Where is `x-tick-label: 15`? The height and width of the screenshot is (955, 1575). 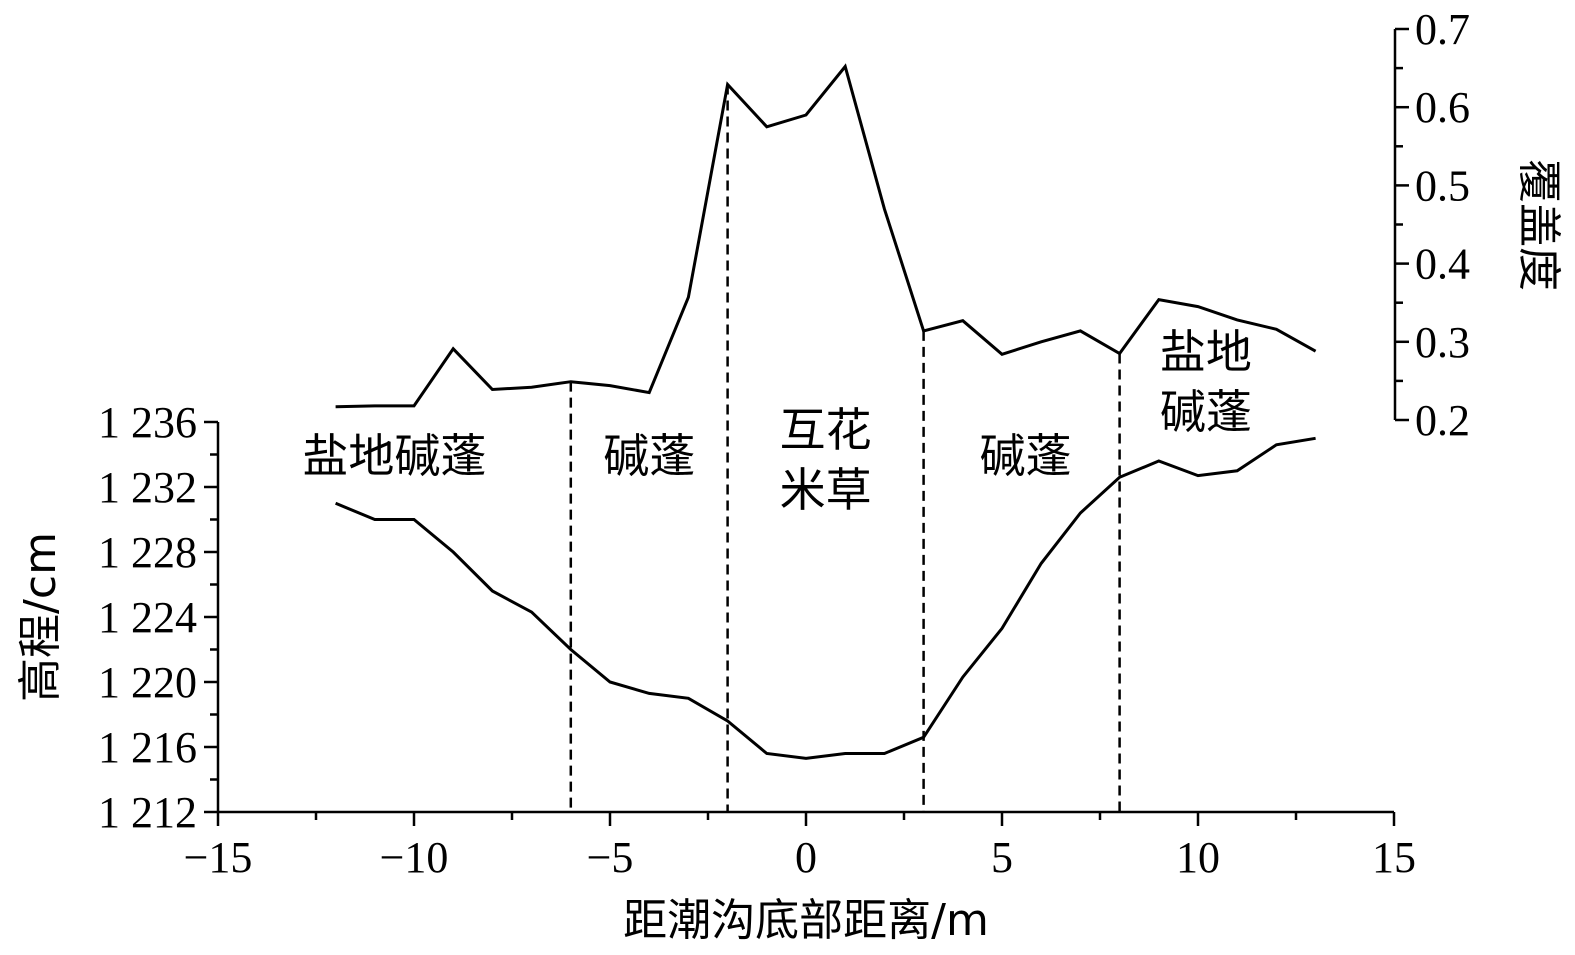
x-tick-label: 15 is located at coordinates (1394, 857).